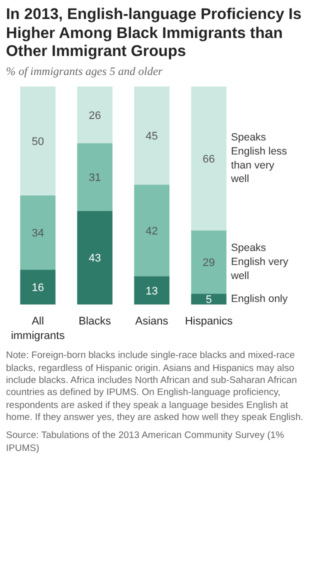  Describe the element at coordinates (152, 322) in the screenshot. I see `x-tick-label: Asians` at that location.